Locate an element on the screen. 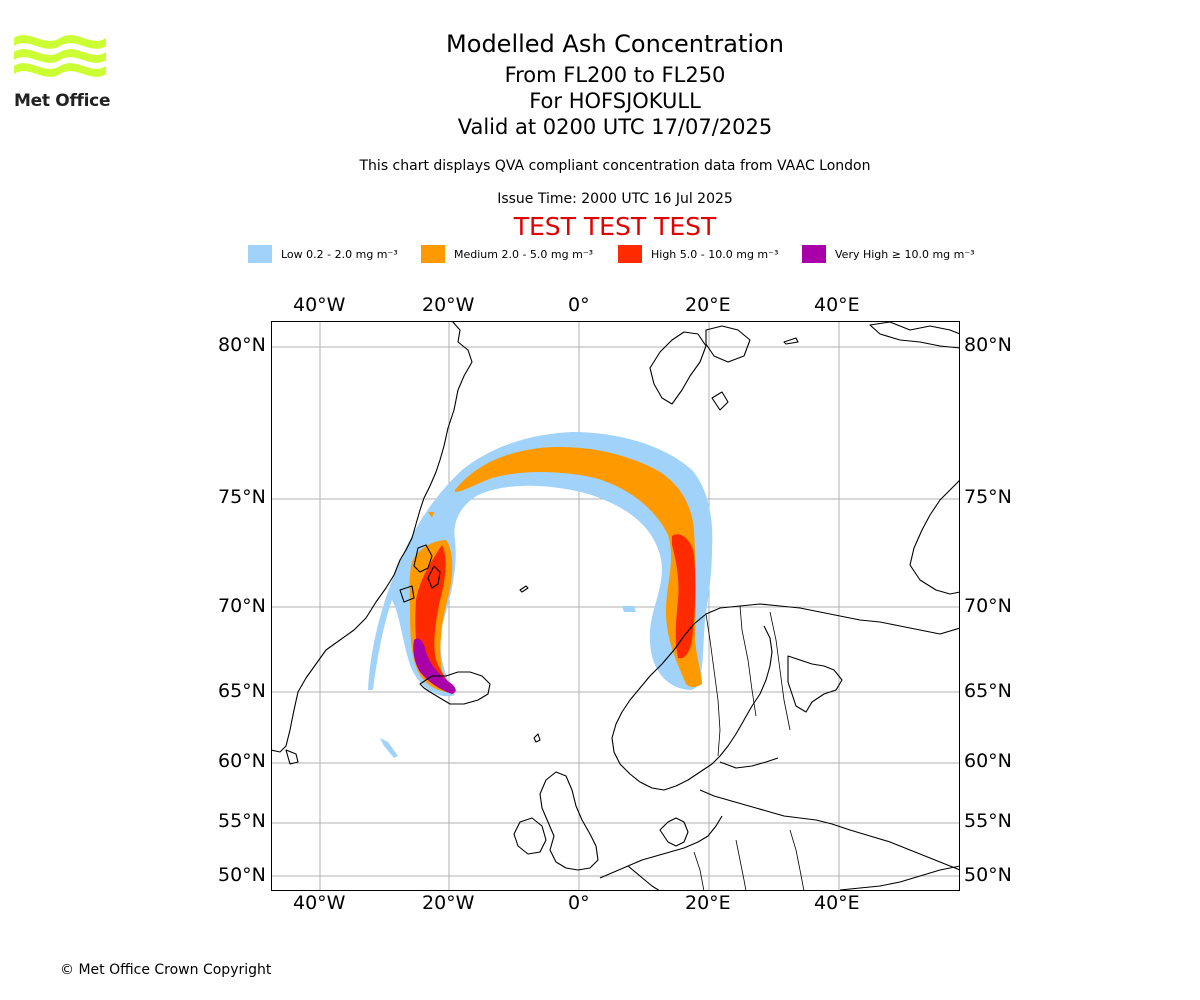 Image resolution: width=1200 pixels, height=1000 pixels. lat-label-right: 65°N is located at coordinates (988, 691).